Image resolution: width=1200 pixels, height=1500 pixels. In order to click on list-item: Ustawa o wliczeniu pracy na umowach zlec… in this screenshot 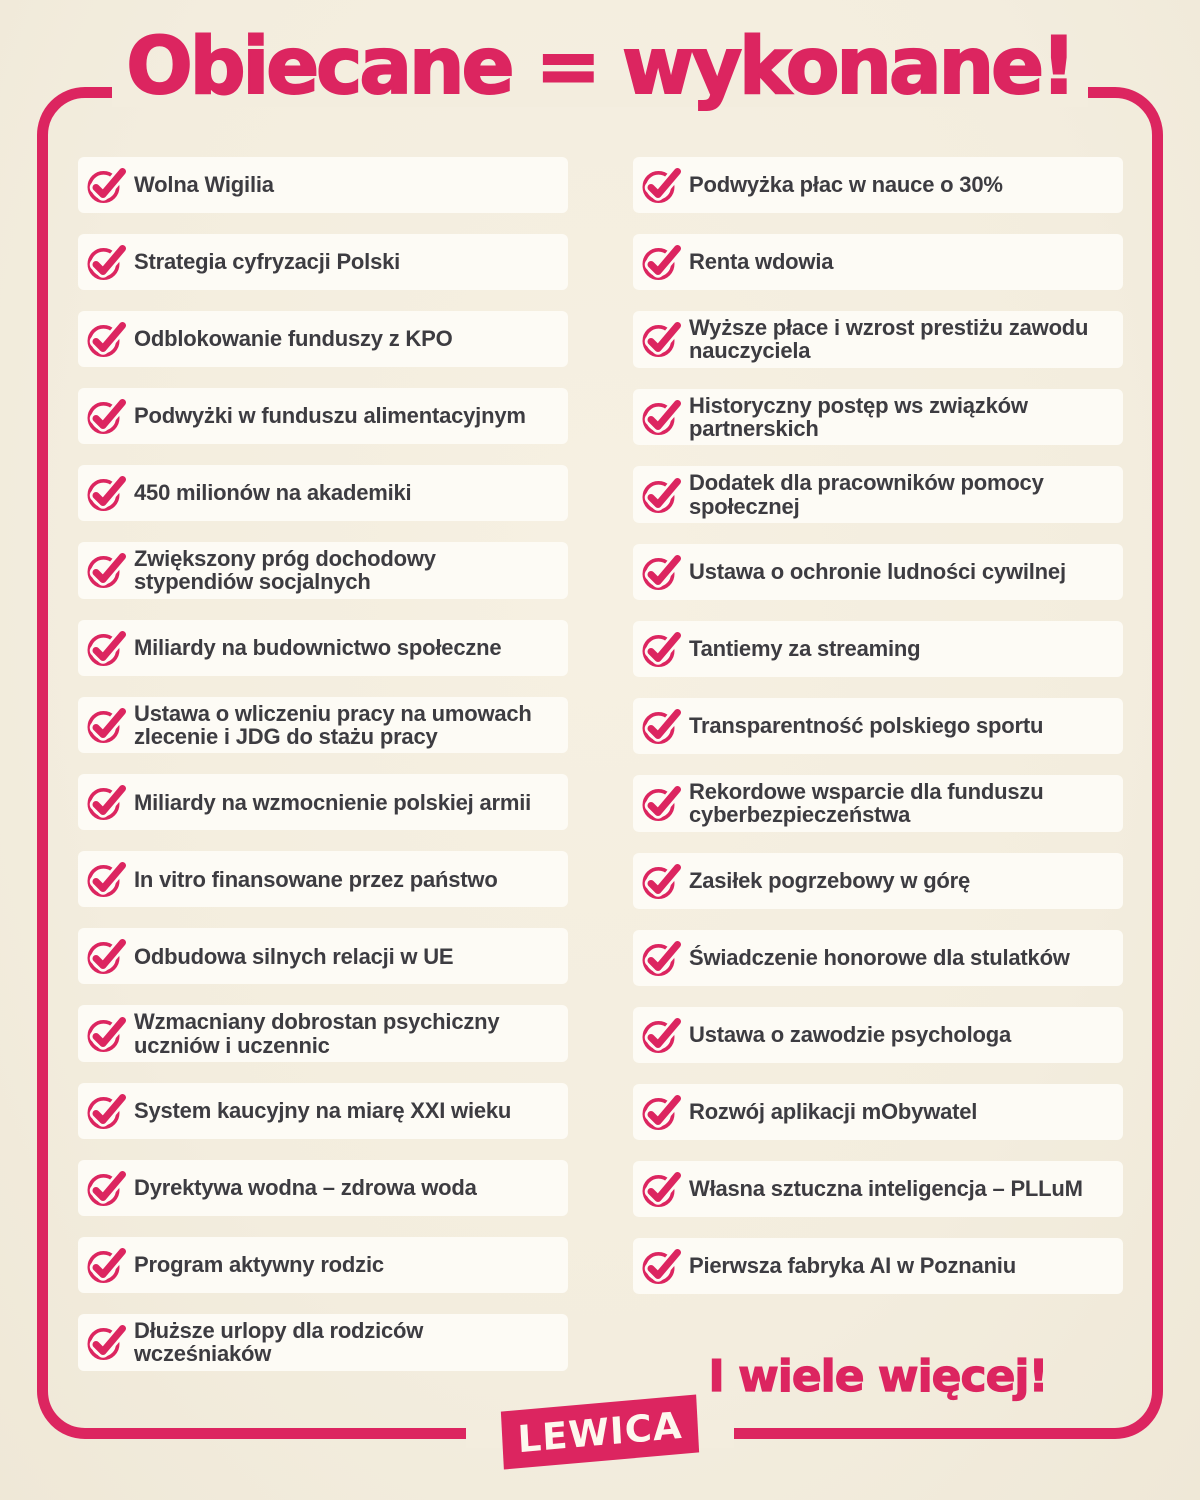, I will do `click(323, 725)`.